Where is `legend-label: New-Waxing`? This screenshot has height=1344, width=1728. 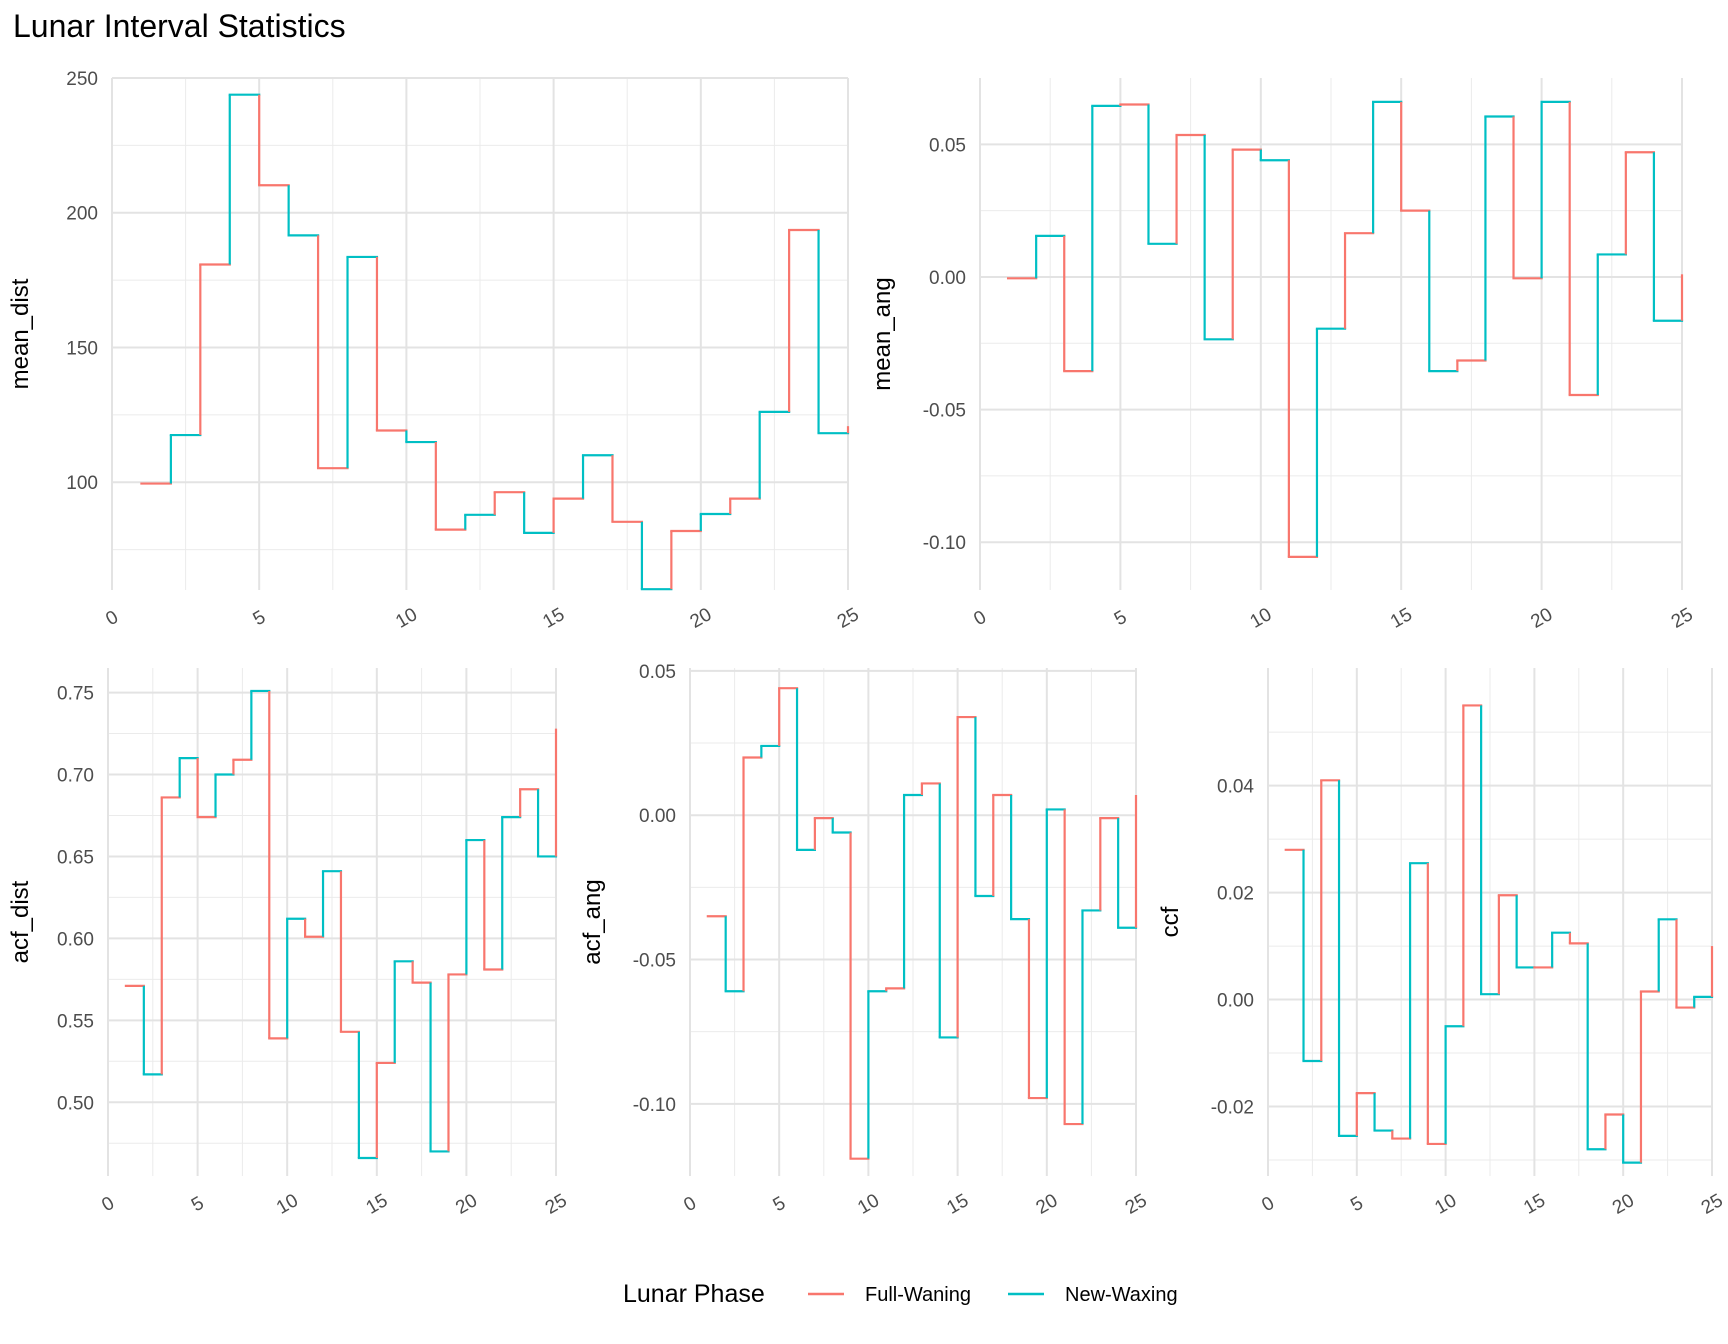 legend-label: New-Waxing is located at coordinates (1121, 1295).